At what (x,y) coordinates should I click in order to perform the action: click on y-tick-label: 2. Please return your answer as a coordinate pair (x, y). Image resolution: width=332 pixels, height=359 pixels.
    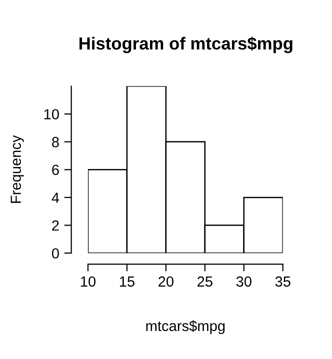
    Looking at the image, I should click on (55, 225).